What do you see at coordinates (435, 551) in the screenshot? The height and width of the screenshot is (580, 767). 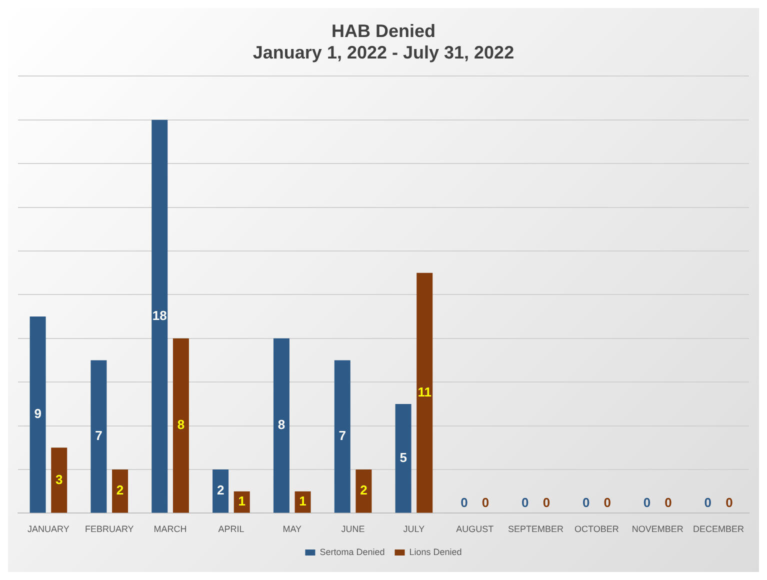 I see `legend-label: Lions Denied` at bounding box center [435, 551].